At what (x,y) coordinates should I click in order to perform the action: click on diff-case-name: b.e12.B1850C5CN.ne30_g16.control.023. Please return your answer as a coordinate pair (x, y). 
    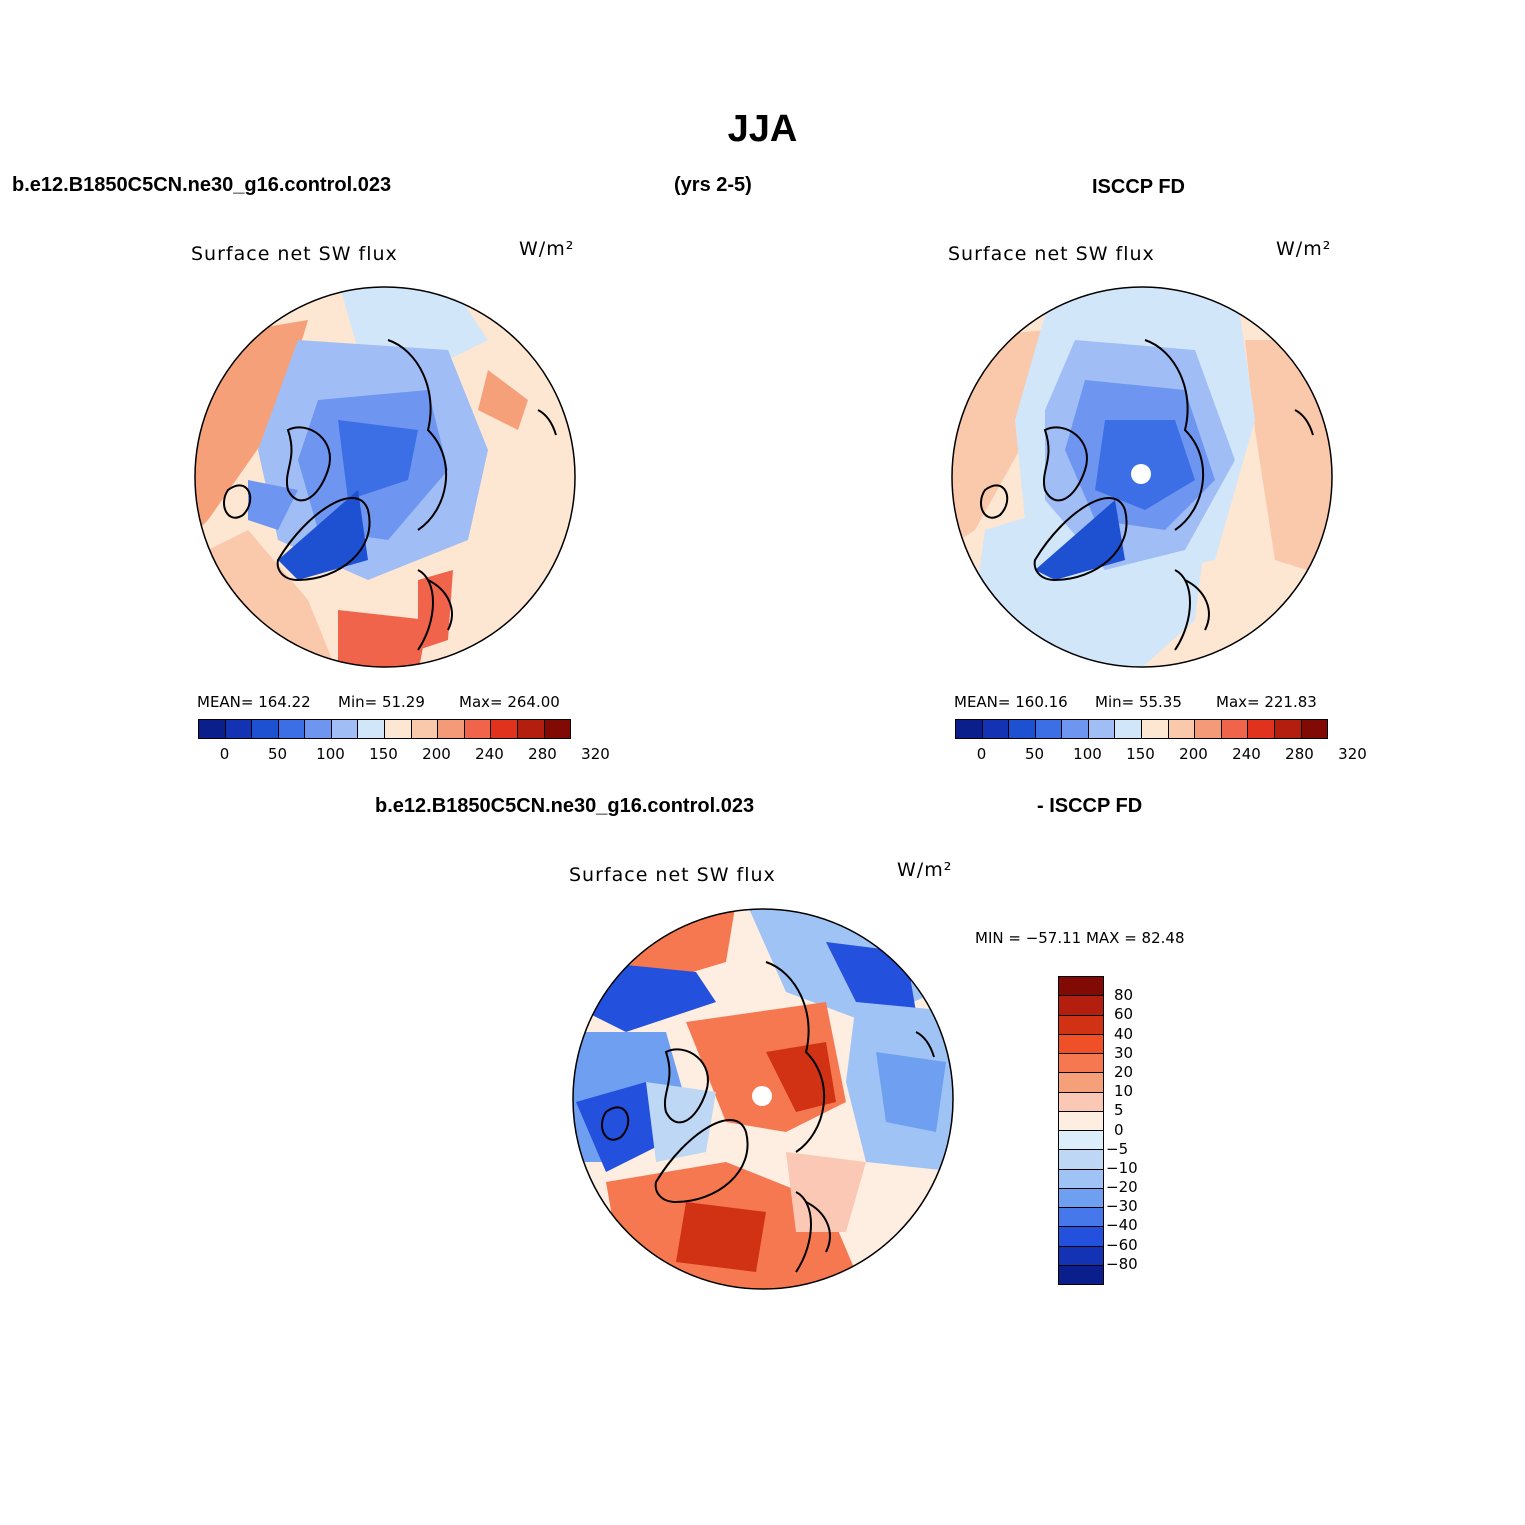
    Looking at the image, I should click on (565, 806).